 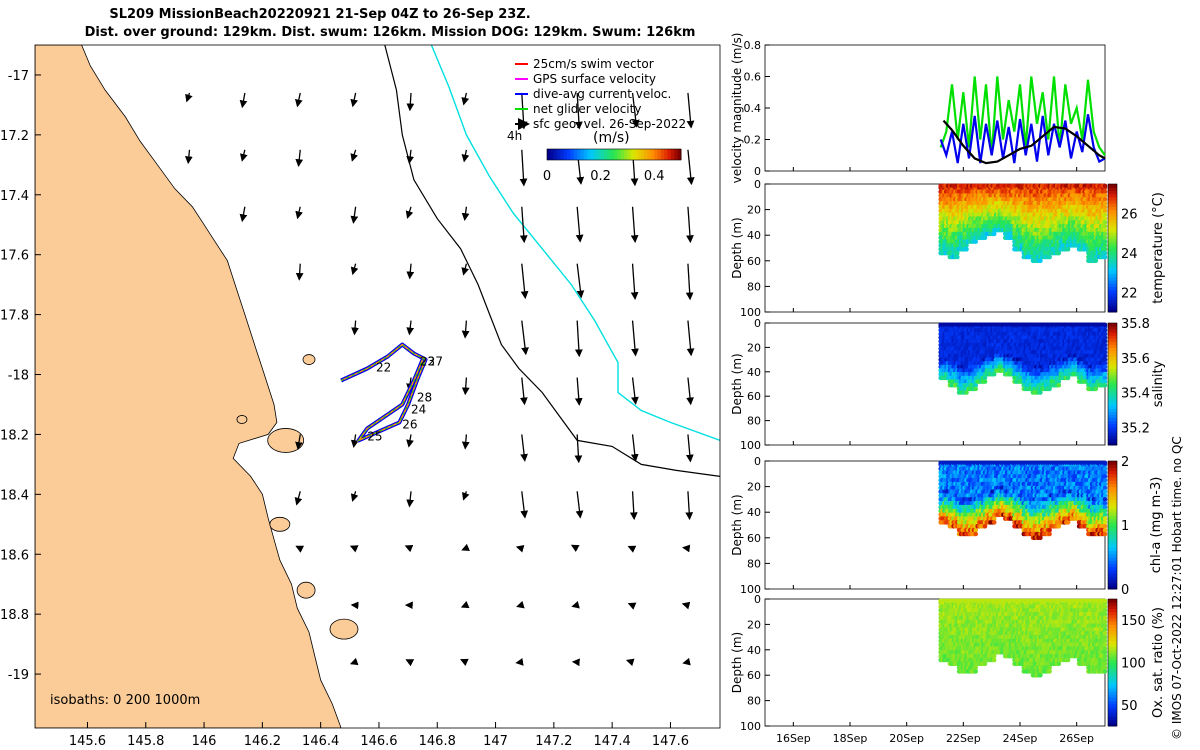 I want to click on isobath-1000m, so click(x=575, y=243).